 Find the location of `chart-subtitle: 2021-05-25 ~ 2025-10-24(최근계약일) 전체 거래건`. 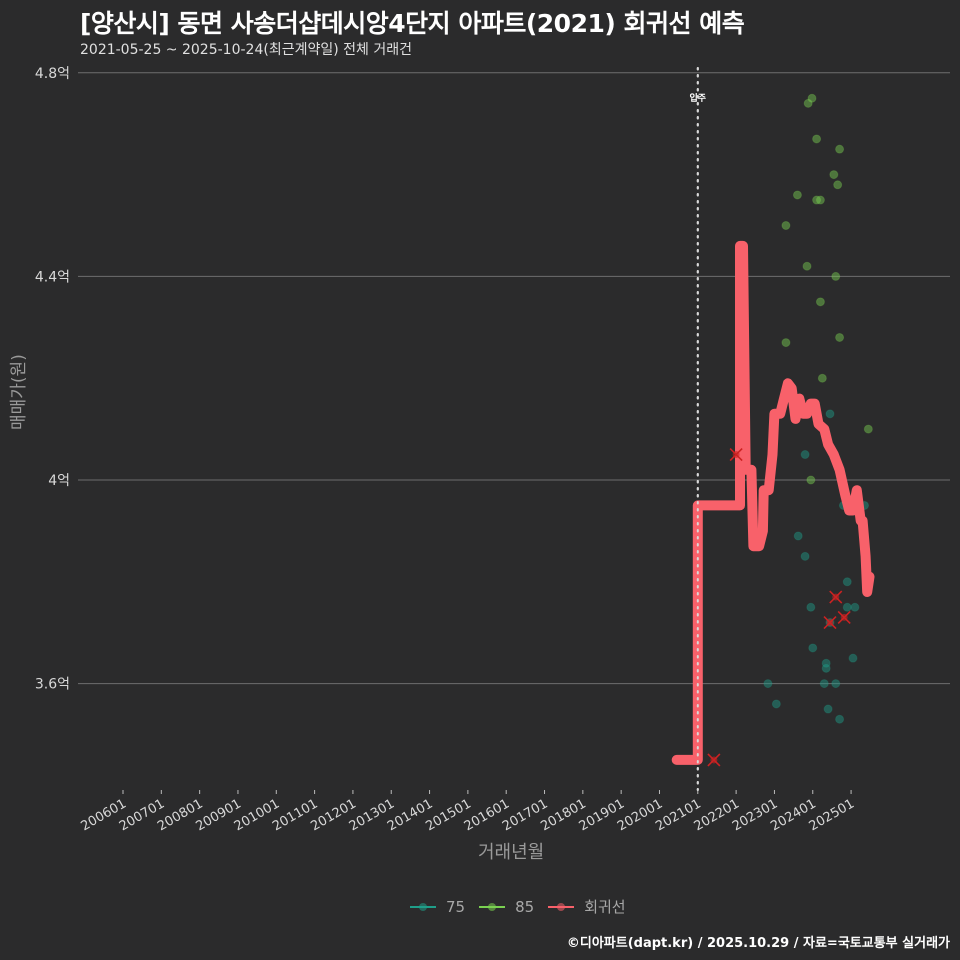

chart-subtitle: 2021-05-25 ~ 2025-10-24(최근계약일) 전체 거래건 is located at coordinates (246, 50).